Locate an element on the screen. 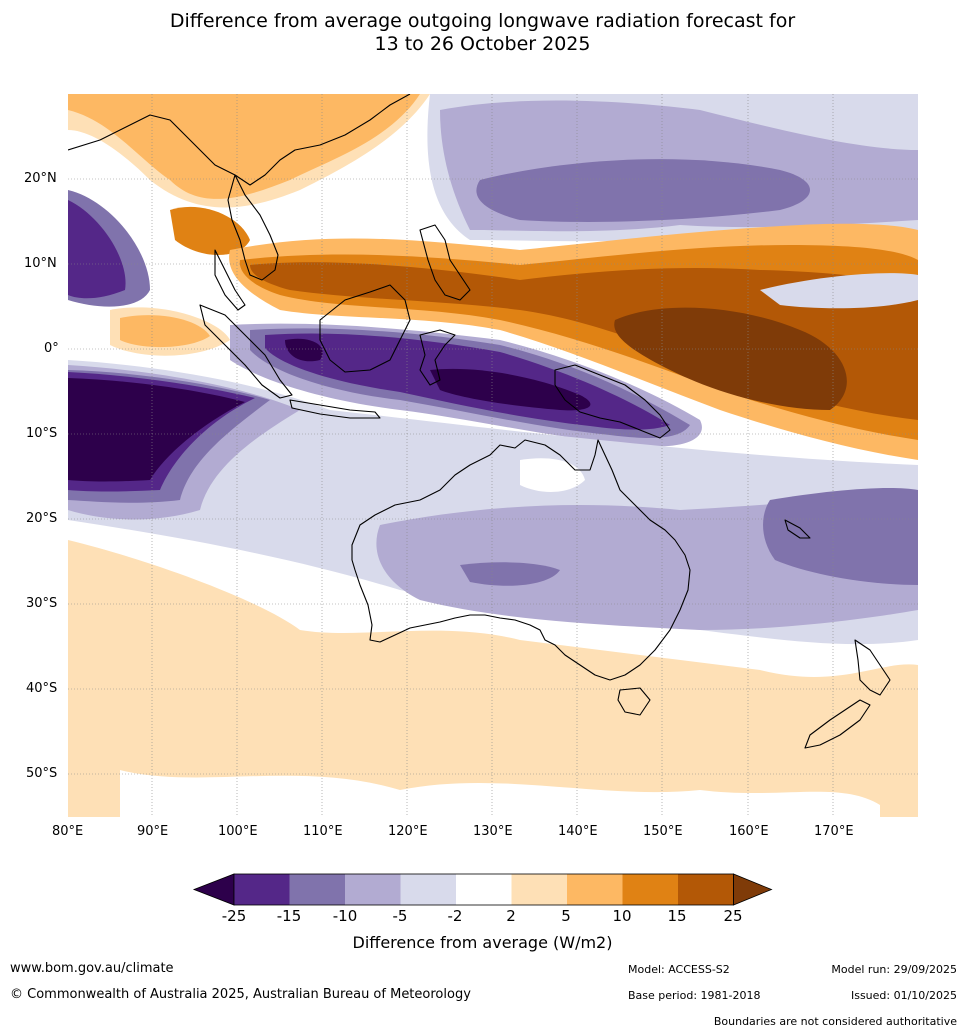 This screenshot has height=1035, width=965. anomaly-north-orange is located at coordinates (244, 146).